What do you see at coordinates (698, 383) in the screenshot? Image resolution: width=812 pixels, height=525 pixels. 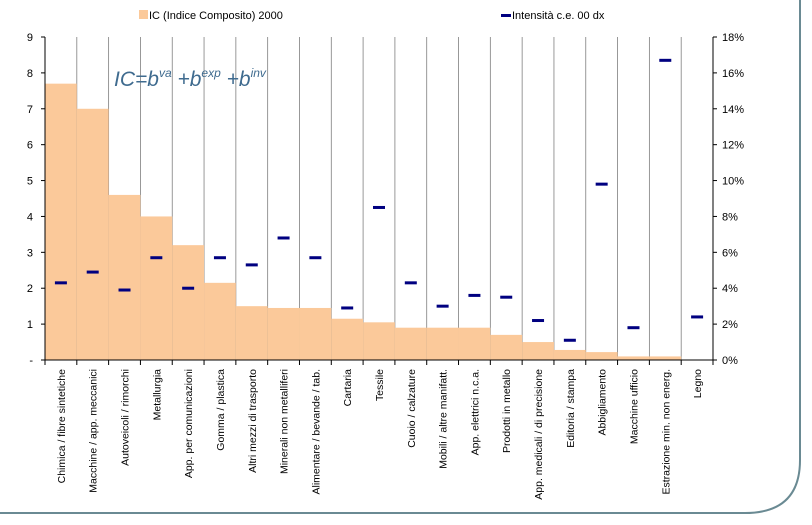 I see `category-label: Legno` at bounding box center [698, 383].